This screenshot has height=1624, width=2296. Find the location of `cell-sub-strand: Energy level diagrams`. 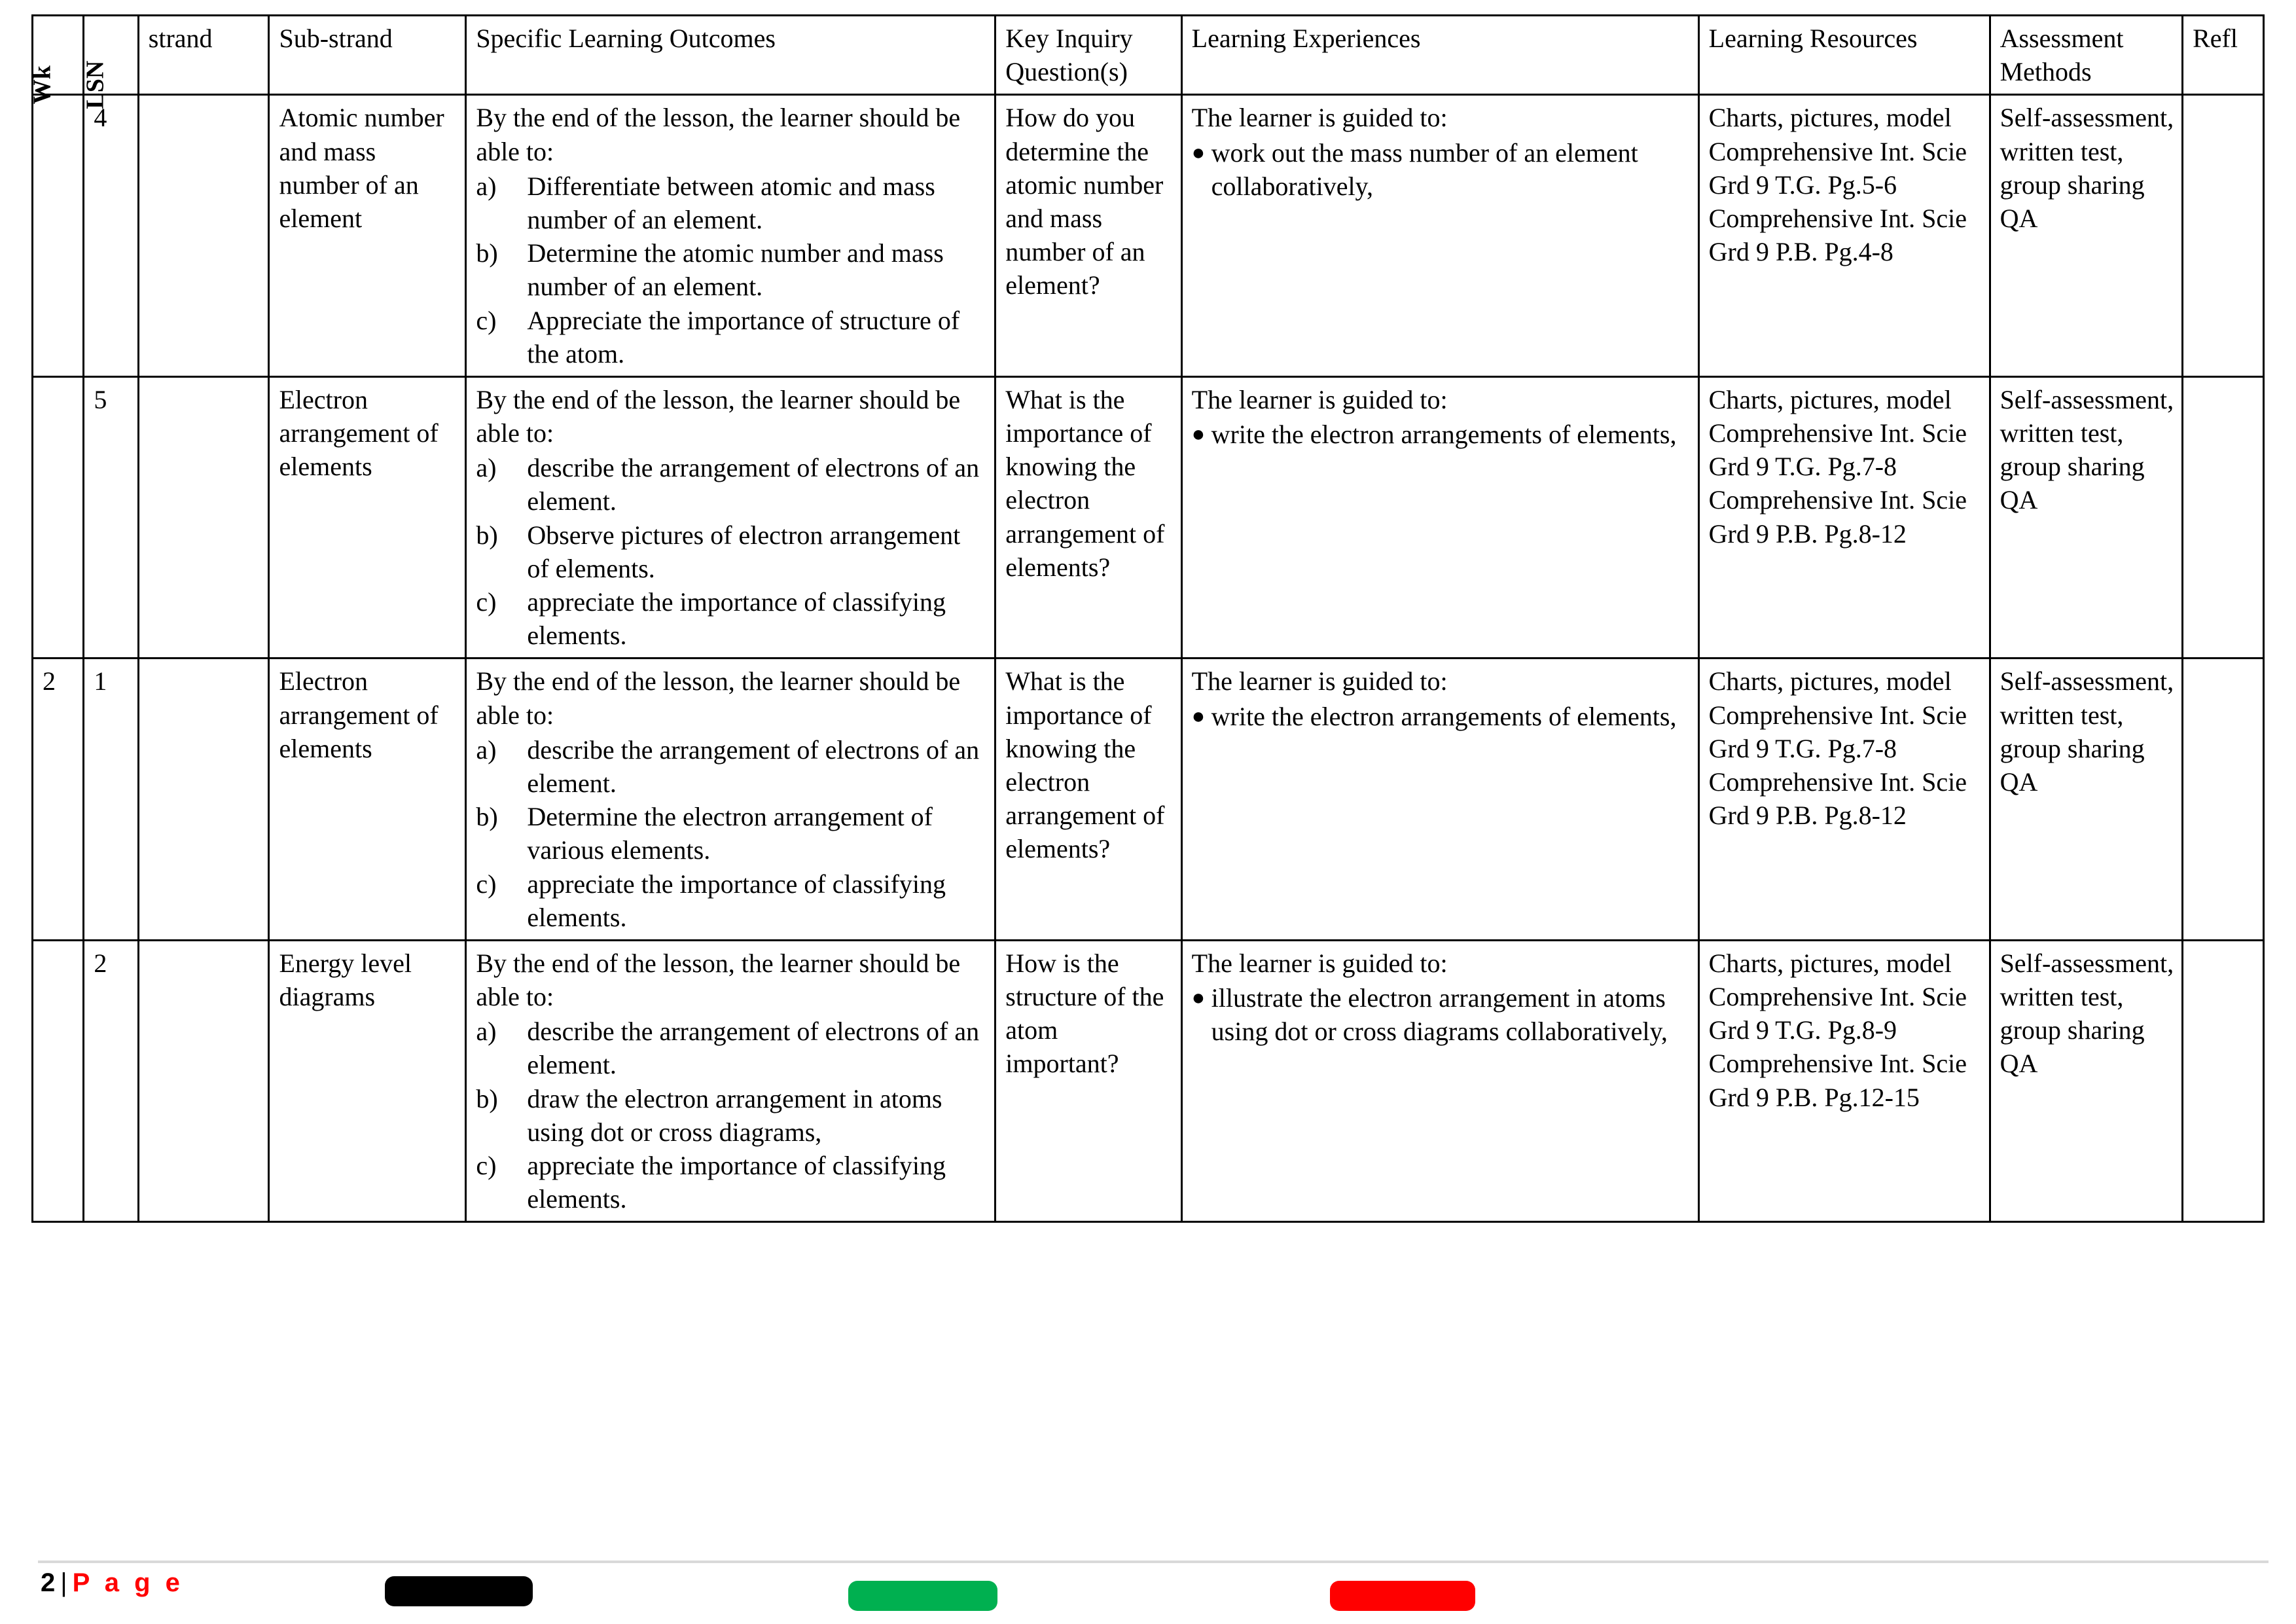

cell-sub-strand: Energy level diagrams is located at coordinates (367, 1081).